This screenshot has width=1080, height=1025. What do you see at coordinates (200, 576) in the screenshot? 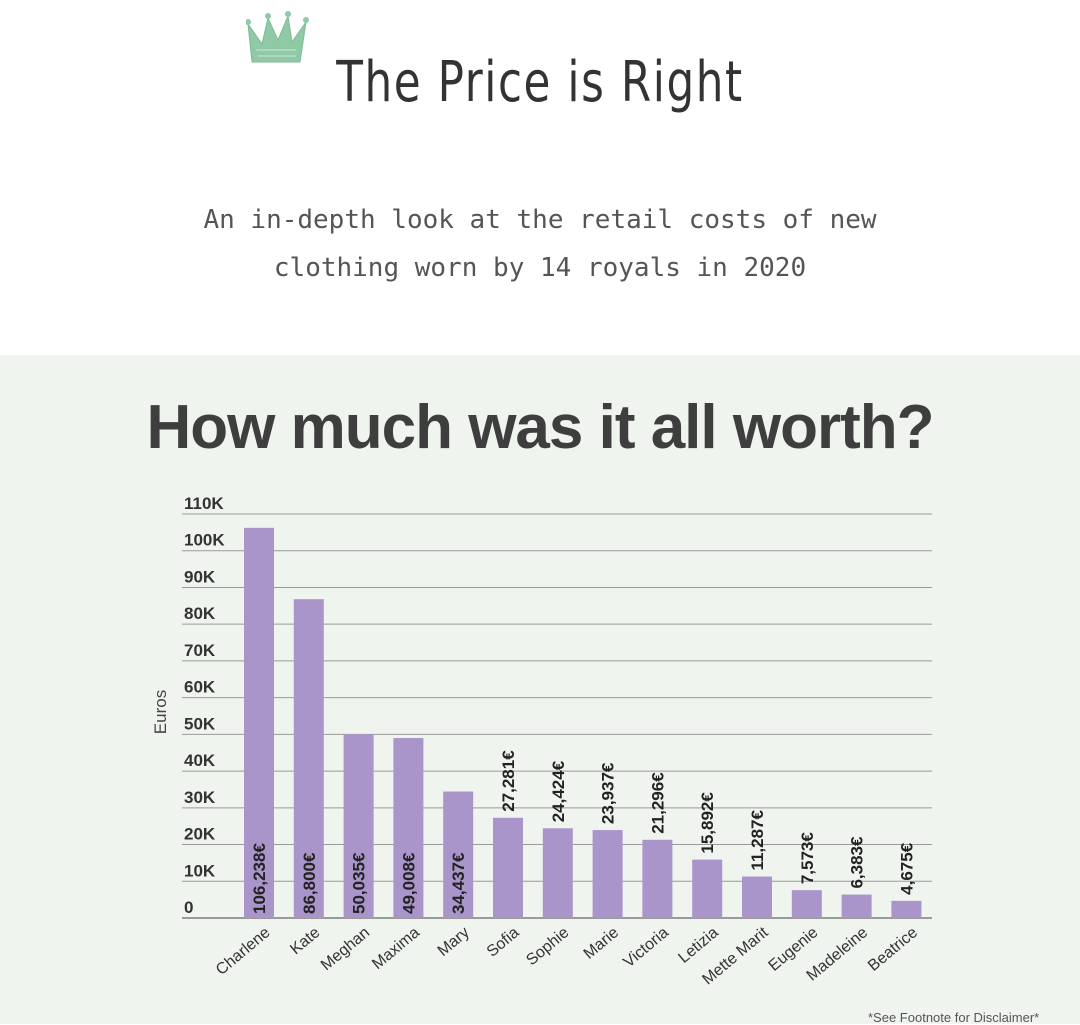
I see `y-tick-label: 90K` at bounding box center [200, 576].